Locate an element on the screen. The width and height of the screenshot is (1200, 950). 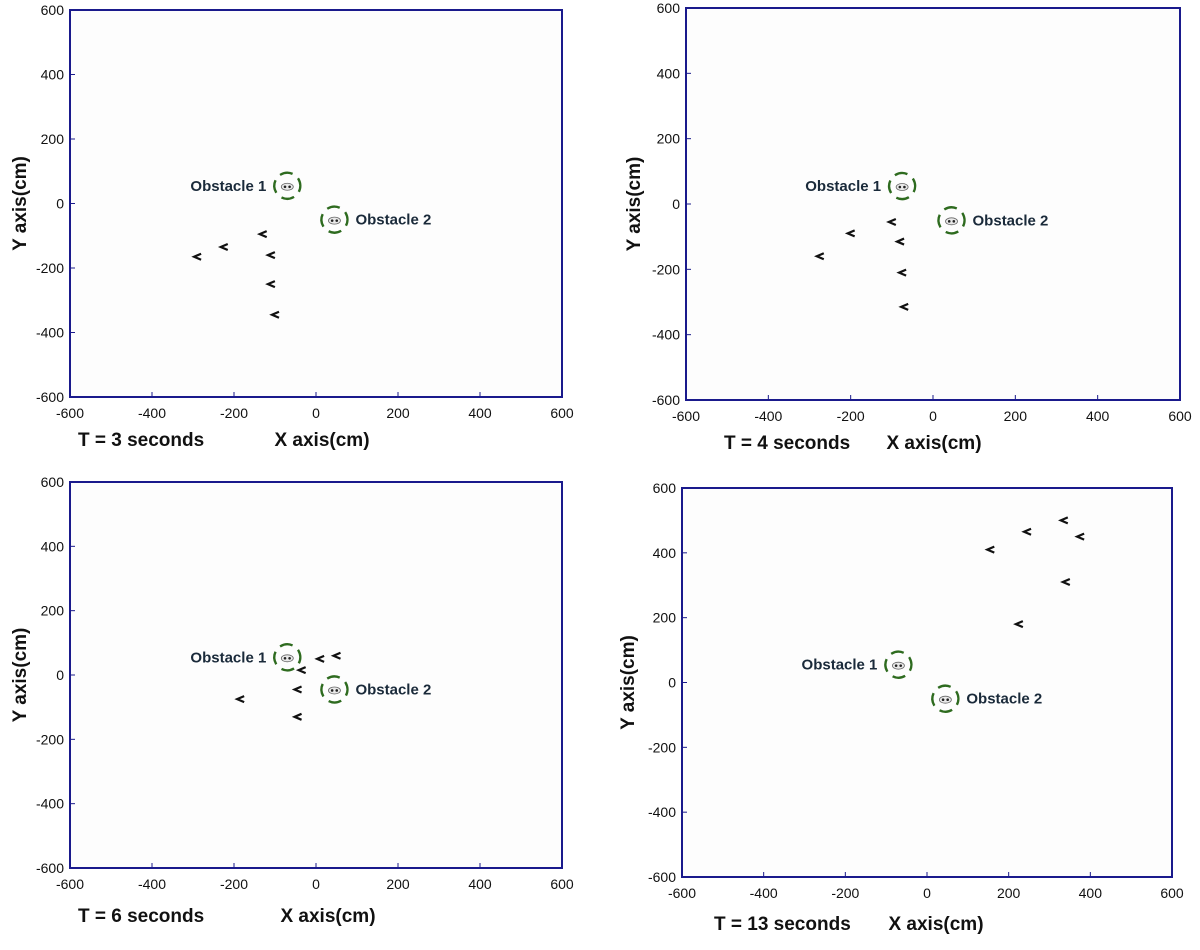
time-label: T = 4 seconds is located at coordinates (787, 443).